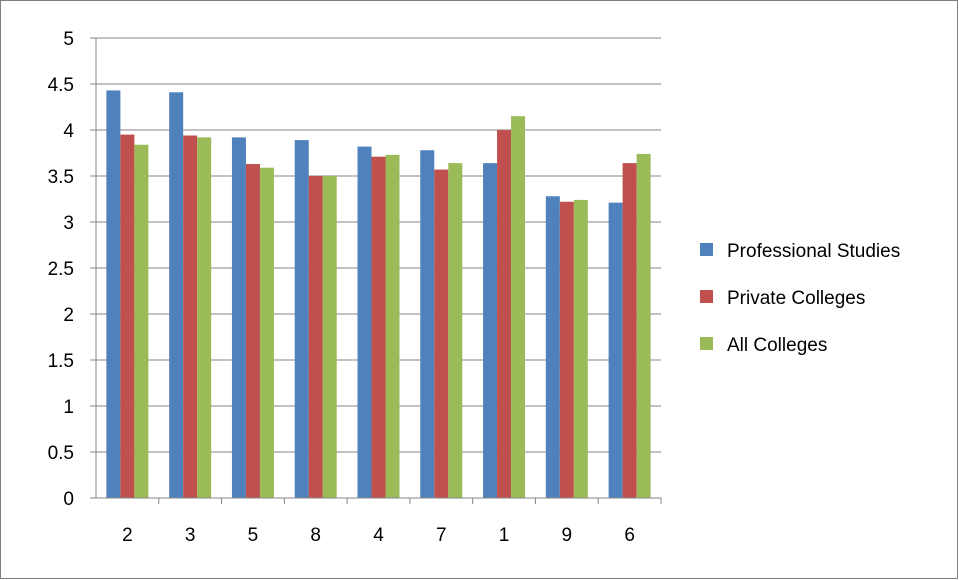  Describe the element at coordinates (441, 535) in the screenshot. I see `x-tick-label: 7` at that location.